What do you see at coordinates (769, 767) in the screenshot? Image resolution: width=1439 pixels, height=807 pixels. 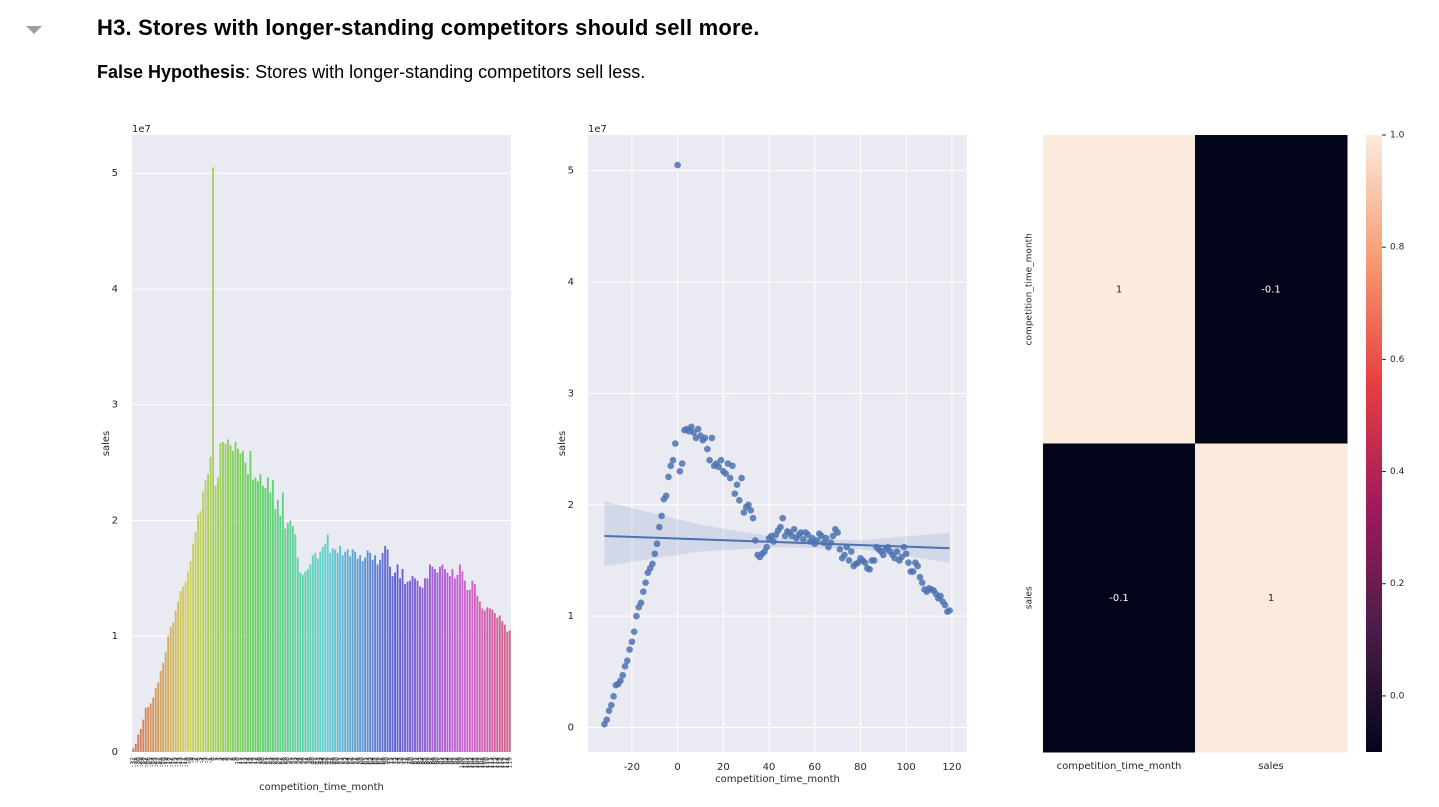 I see `x-tick-label: 40` at bounding box center [769, 767].